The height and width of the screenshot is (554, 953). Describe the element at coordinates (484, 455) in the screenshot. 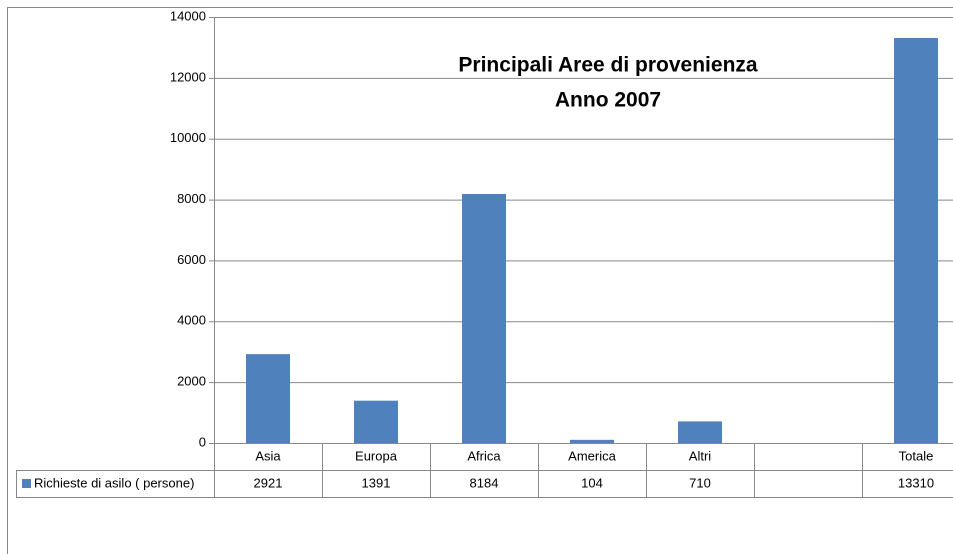

I see `x-tick-label: Africa` at that location.